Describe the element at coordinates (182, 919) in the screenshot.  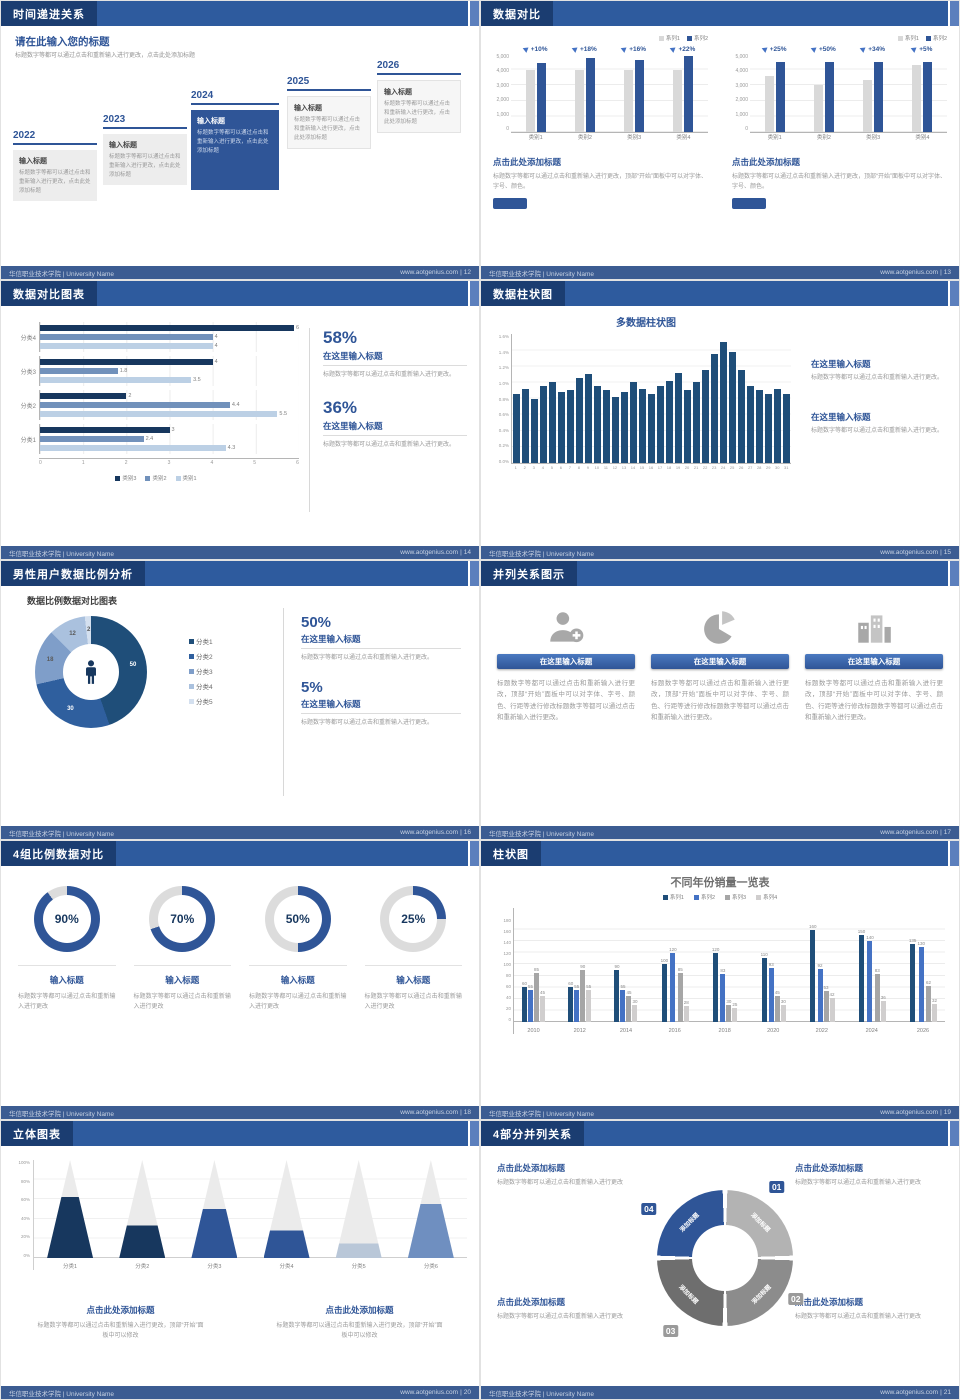
I see `progress-ring: 70%` at that location.